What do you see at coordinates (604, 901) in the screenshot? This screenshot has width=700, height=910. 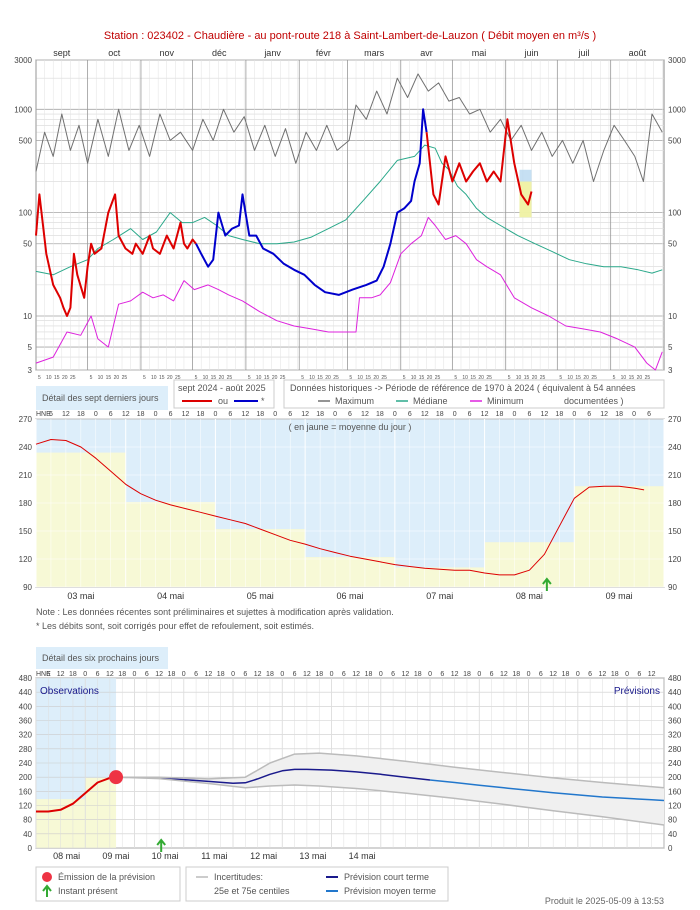 I see `footer-produced: Produit le 2025-05-09 à 13:53` at bounding box center [604, 901].